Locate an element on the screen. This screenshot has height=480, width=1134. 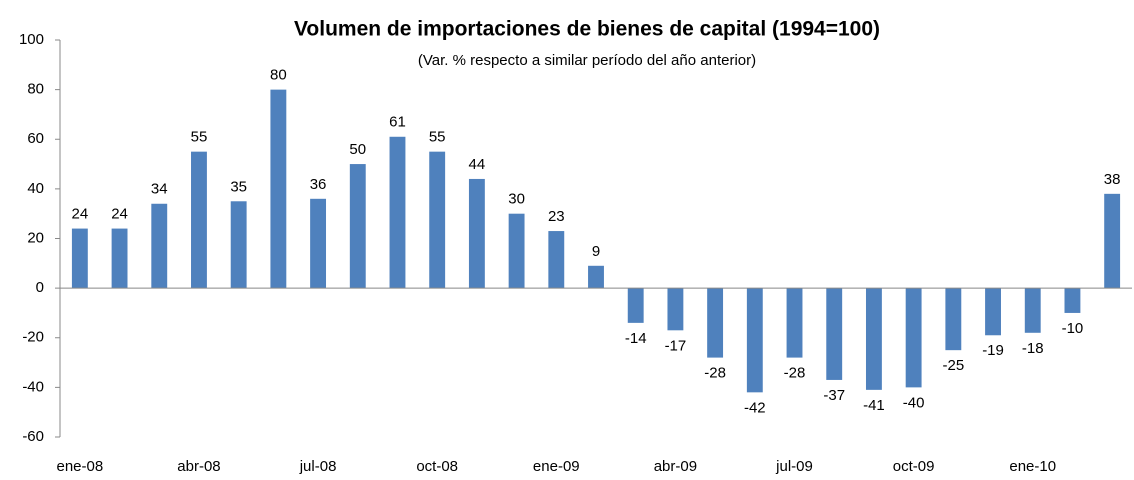
data-label: 9 is located at coordinates (596, 251).